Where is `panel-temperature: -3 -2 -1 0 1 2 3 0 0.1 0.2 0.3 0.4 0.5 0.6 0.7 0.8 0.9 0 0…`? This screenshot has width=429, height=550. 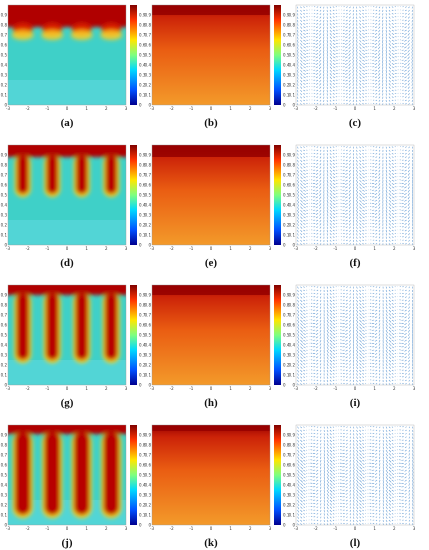 panel-temperature: -3 -2 -1 0 1 2 3 0 0.1 0.2 0.3 0.4 0.5 0.6 0.7 0.8 0.9 0 0… is located at coordinates (217, 346).